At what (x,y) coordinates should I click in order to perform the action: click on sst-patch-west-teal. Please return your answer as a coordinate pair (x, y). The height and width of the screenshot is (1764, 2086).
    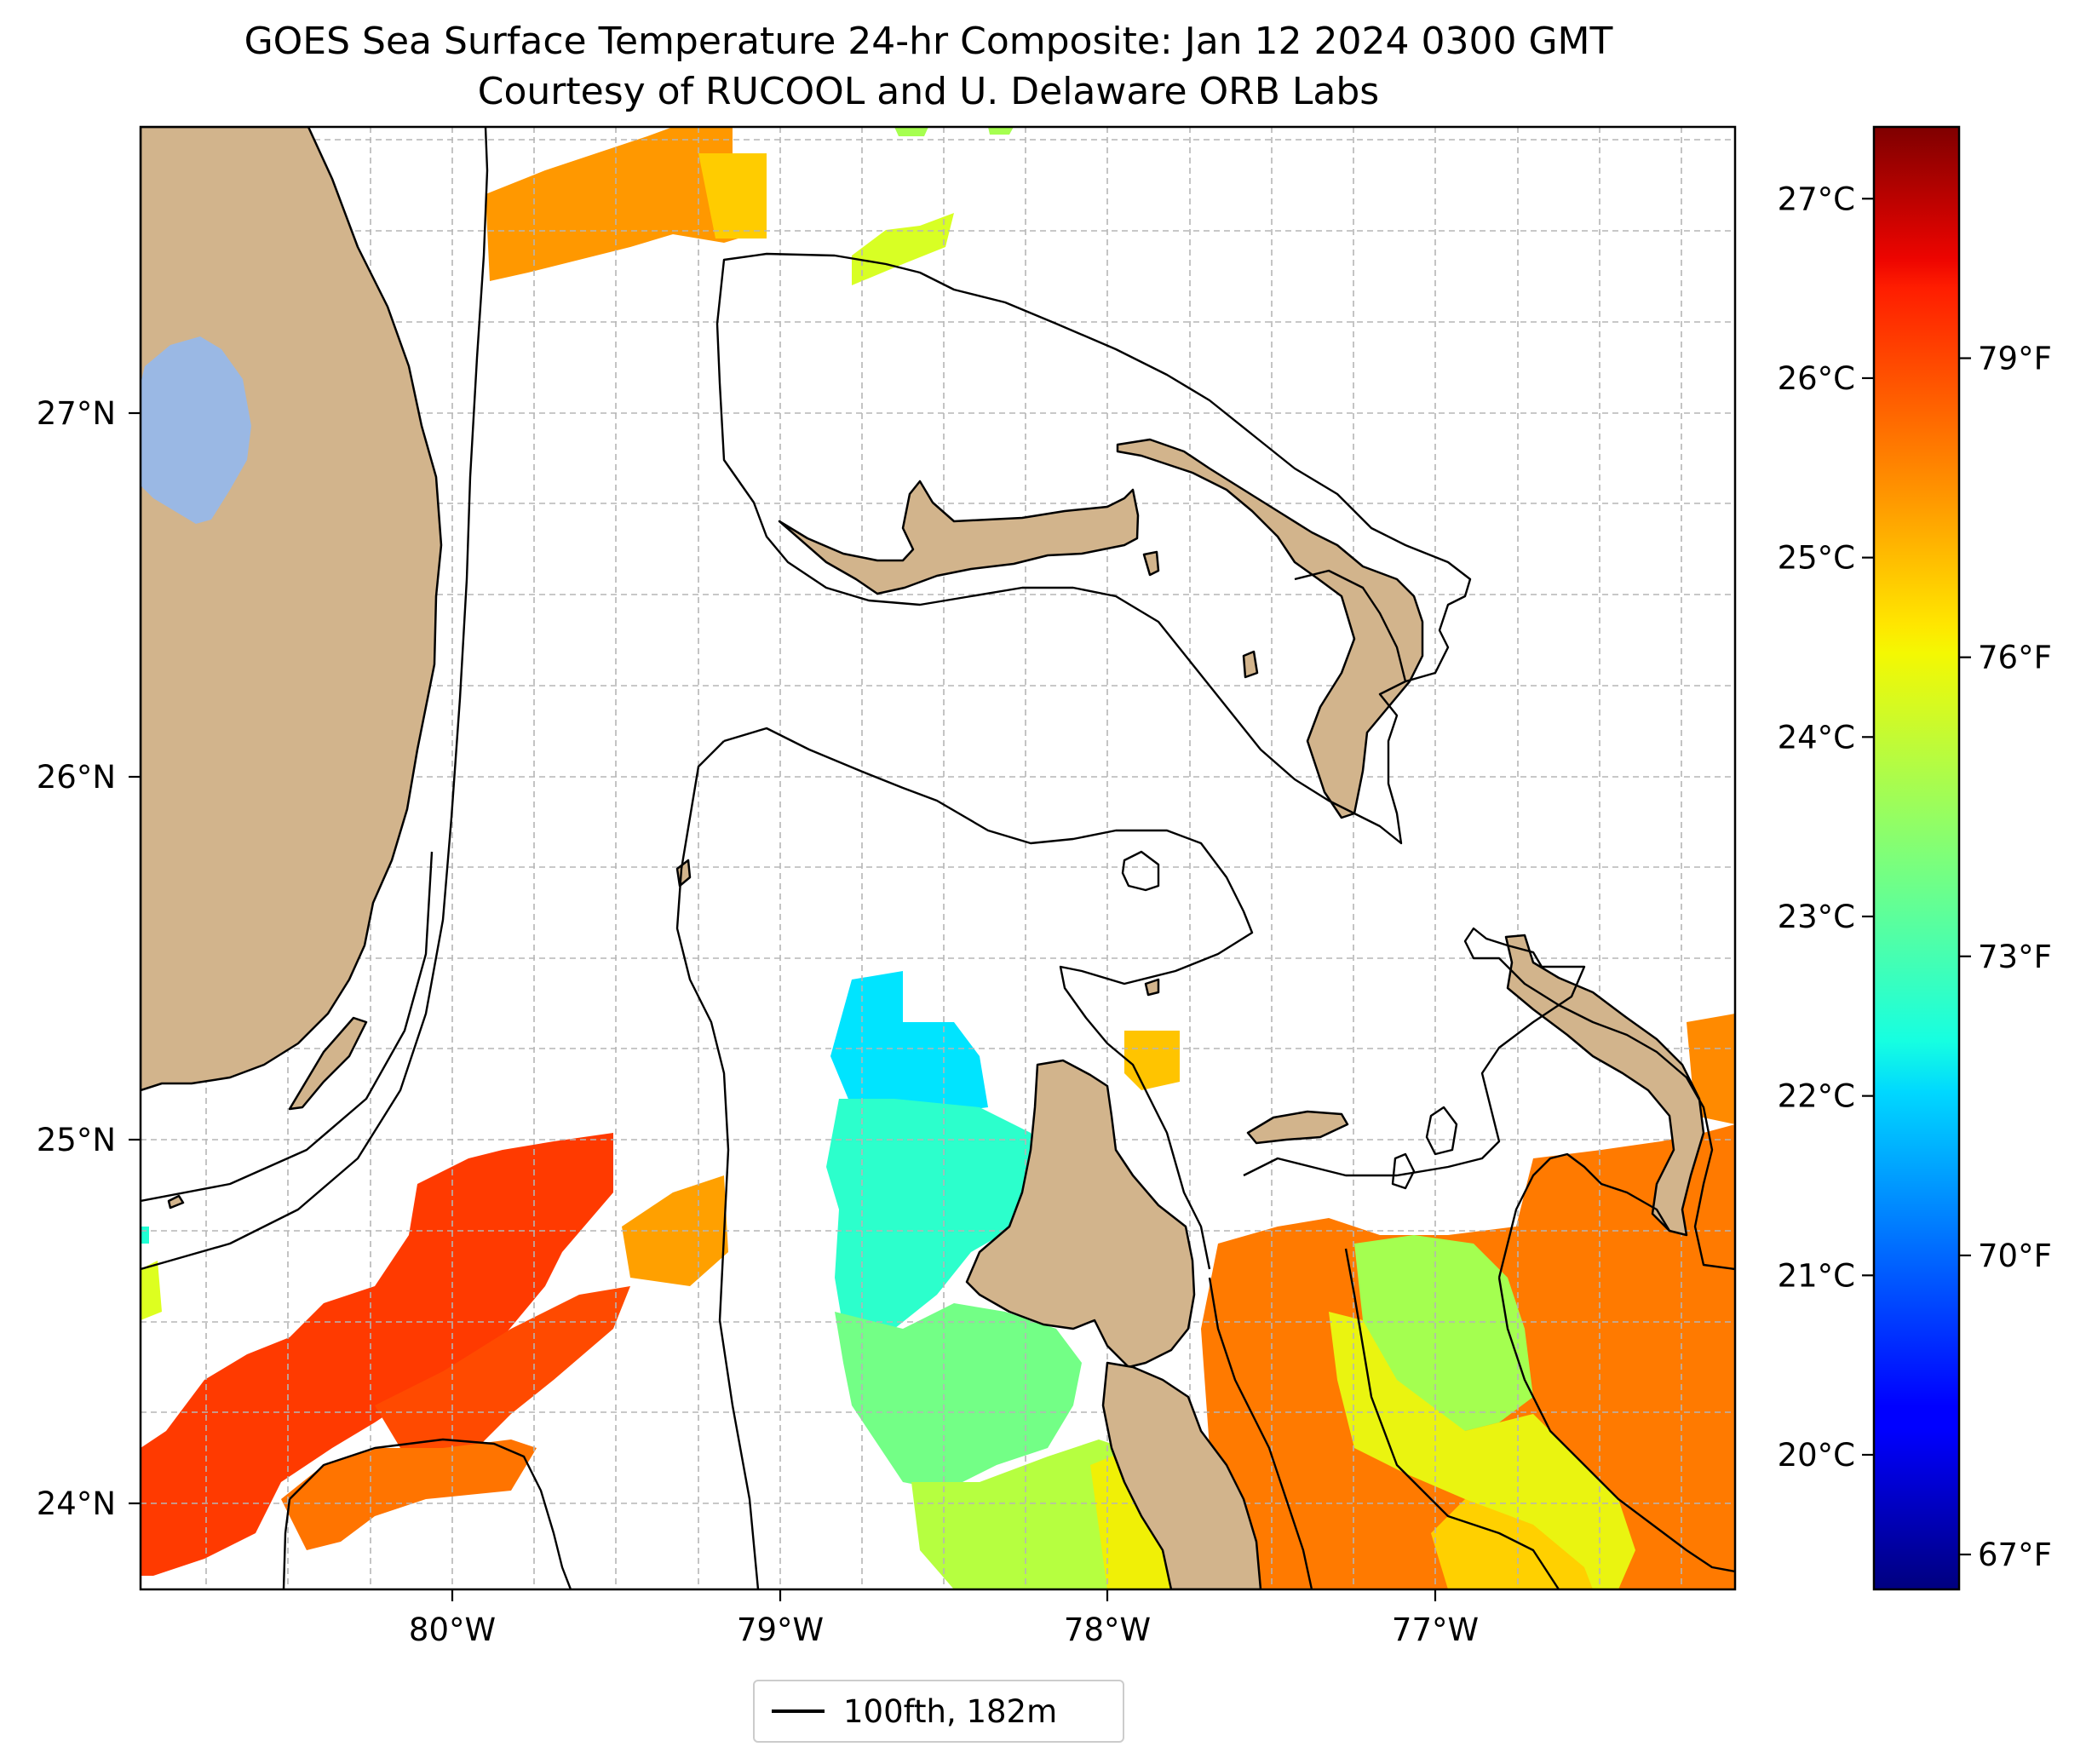
    Looking at the image, I should click on (145, 1235).